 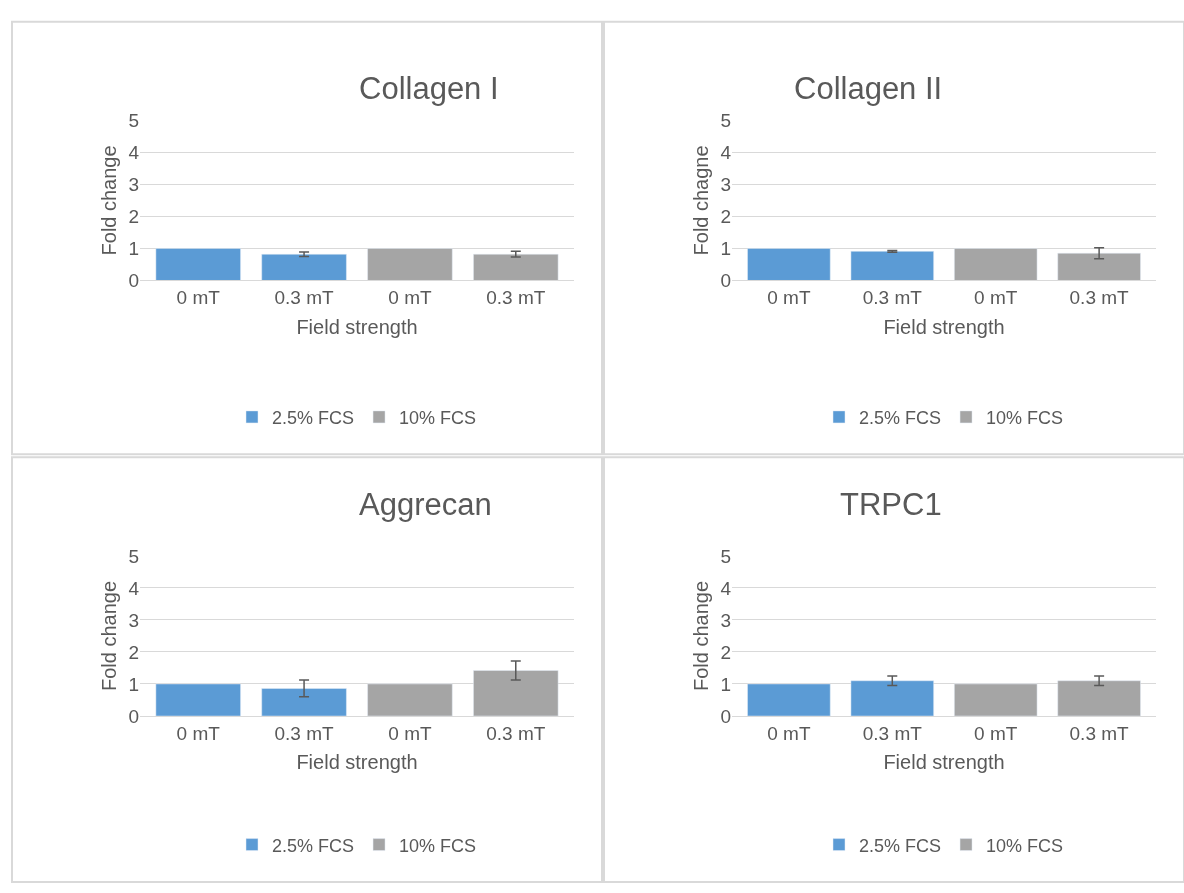 What do you see at coordinates (429, 88) in the screenshot?
I see `chart-title: Collagen I` at bounding box center [429, 88].